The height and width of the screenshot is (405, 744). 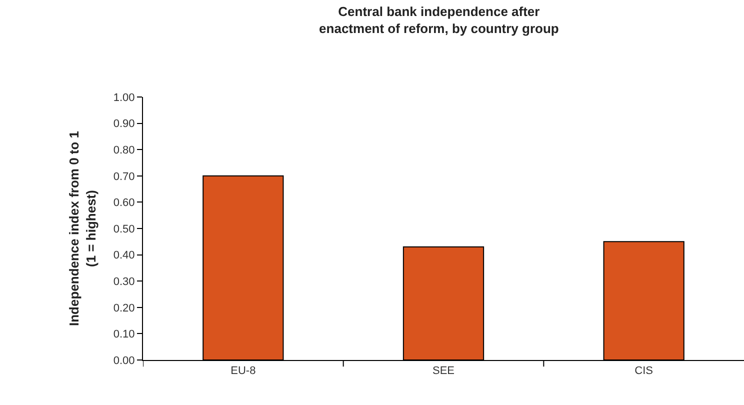 What do you see at coordinates (643, 371) in the screenshot?
I see `x-tick-label: CIS` at bounding box center [643, 371].